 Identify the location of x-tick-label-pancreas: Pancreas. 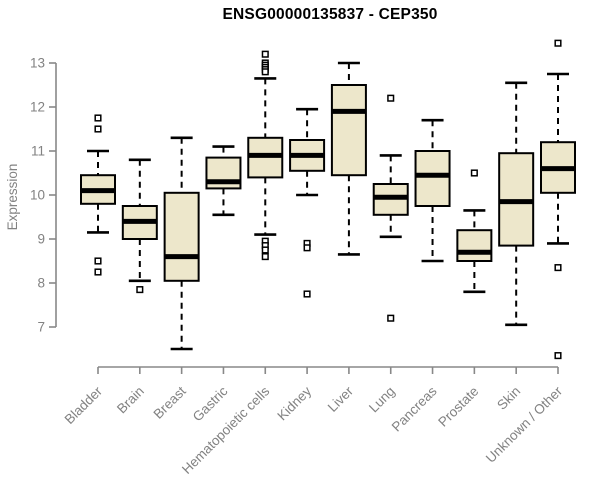
(414, 408).